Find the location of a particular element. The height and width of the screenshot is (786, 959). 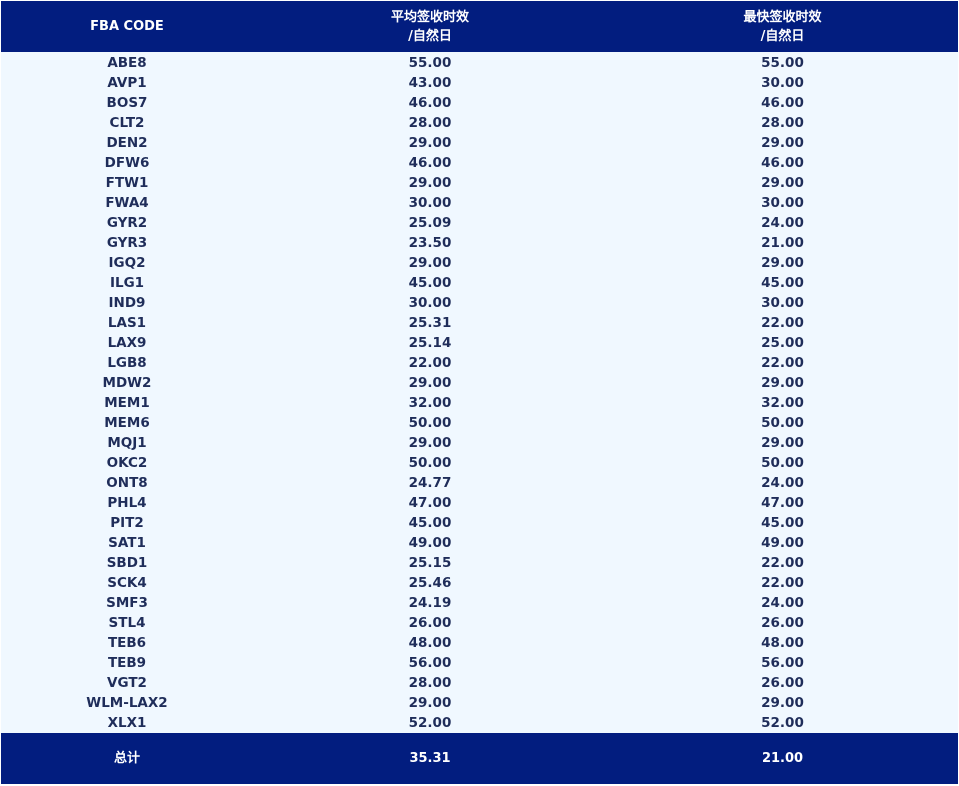

cell-fba-code: FWA4 is located at coordinates (127, 203).